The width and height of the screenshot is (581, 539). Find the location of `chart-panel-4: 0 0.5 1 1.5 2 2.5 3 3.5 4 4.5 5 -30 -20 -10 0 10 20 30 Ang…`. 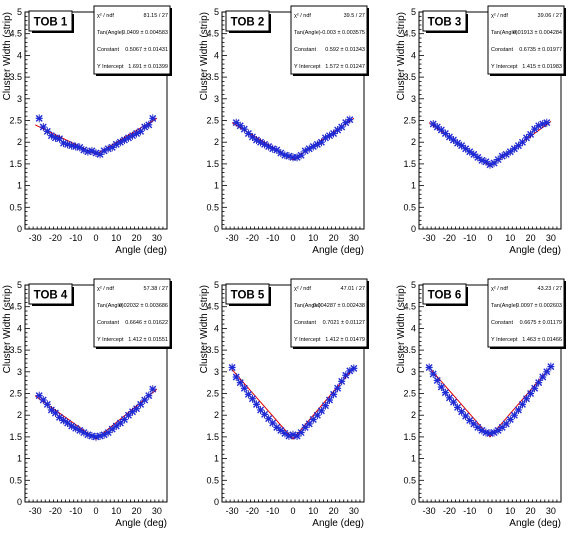

chart-panel-4: 0 0.5 1 1.5 2 2.5 3 3.5 4 4.5 5 -30 -20 -10 0 10 20 30 Ang… is located at coordinates (87, 403).